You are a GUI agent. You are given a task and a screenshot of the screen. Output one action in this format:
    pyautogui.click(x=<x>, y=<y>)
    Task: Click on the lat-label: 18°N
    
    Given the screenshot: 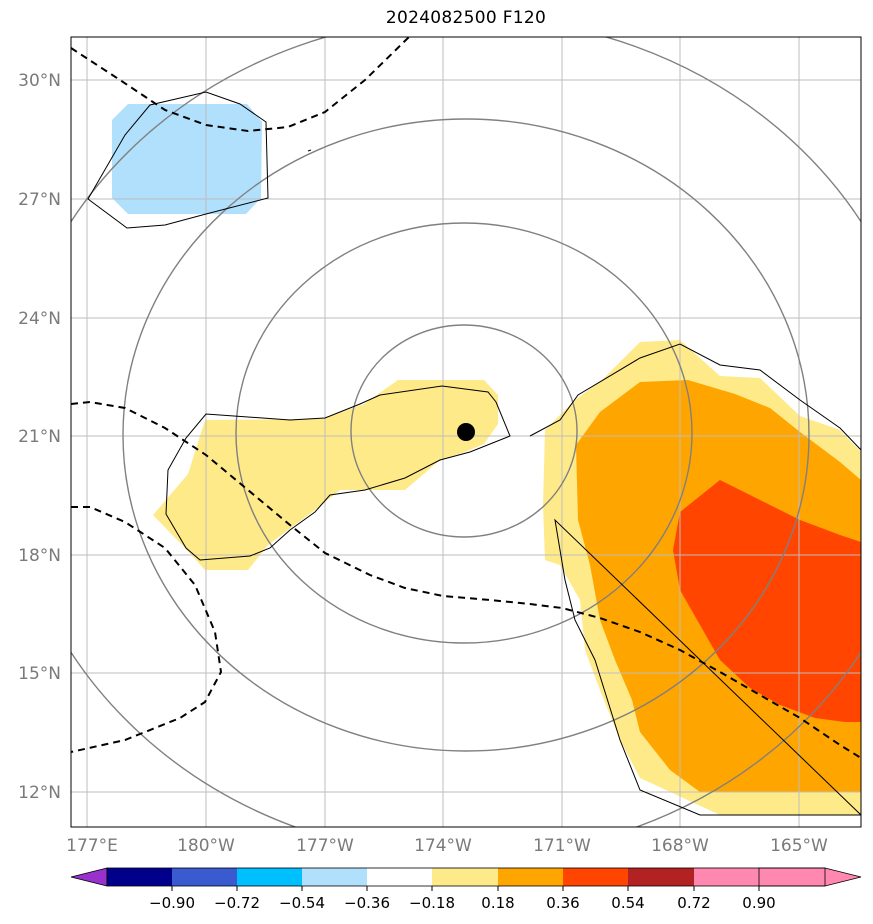 What is the action you would take?
    pyautogui.click(x=39, y=556)
    